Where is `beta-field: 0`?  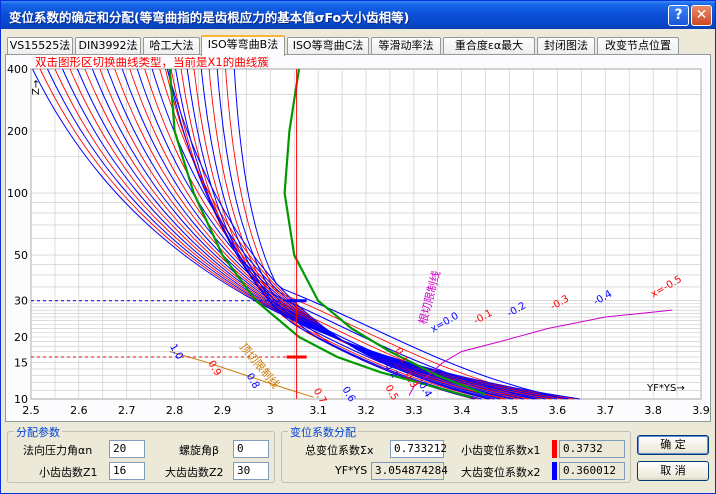 beta-field: 0 is located at coordinates (251, 449).